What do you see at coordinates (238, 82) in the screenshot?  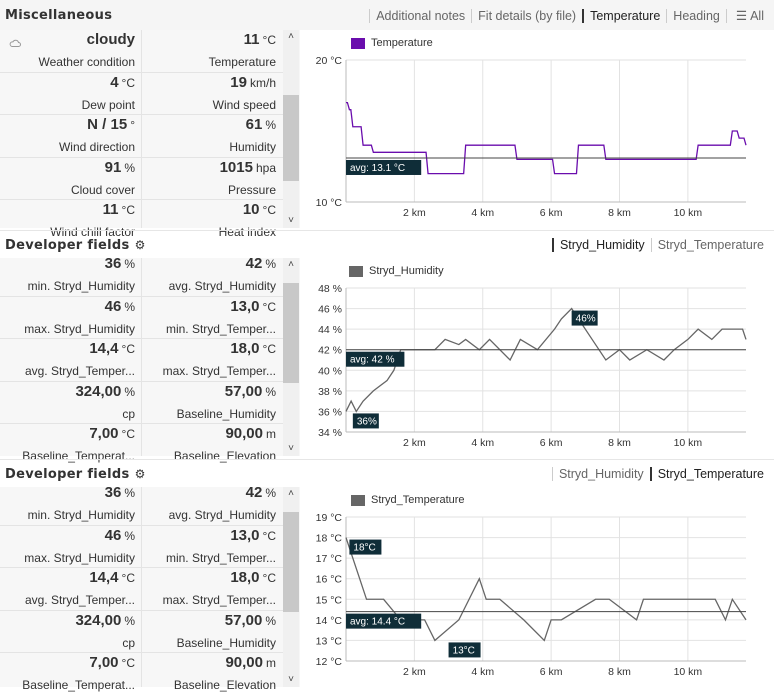 I see `stat-value-number: 19` at bounding box center [238, 82].